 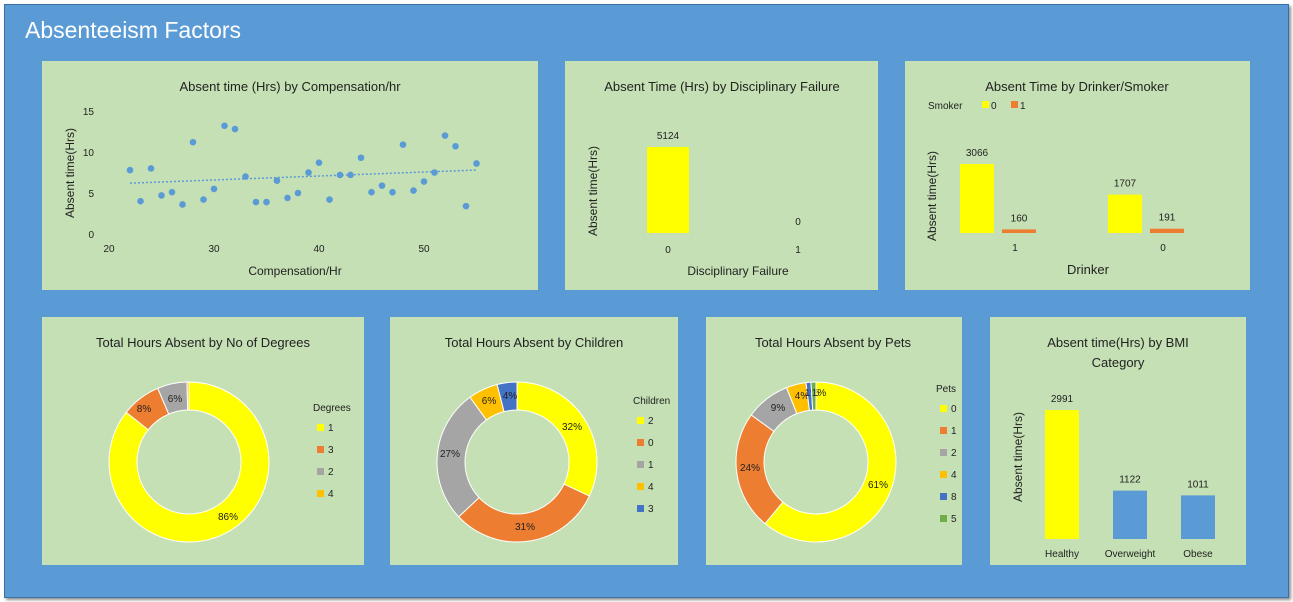 What do you see at coordinates (1118, 362) in the screenshot?
I see `chart-title: Category` at bounding box center [1118, 362].